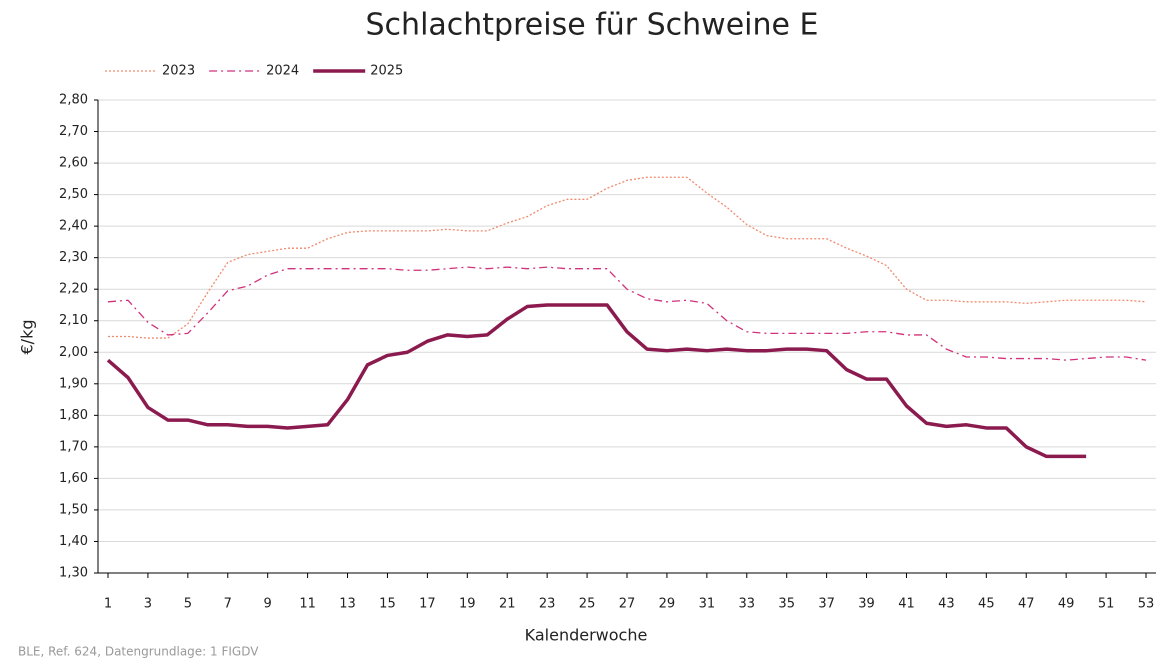 The image size is (1170, 658). What do you see at coordinates (73, 100) in the screenshot?
I see `y-tick-label: 2,80` at bounding box center [73, 100].